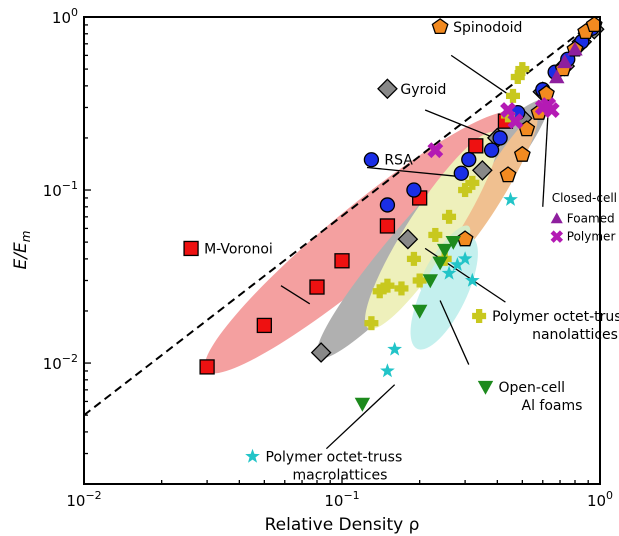 The width and height of the screenshot is (619, 536). Describe the element at coordinates (398, 161) in the screenshot. I see `label-rsa: RSA` at that location.